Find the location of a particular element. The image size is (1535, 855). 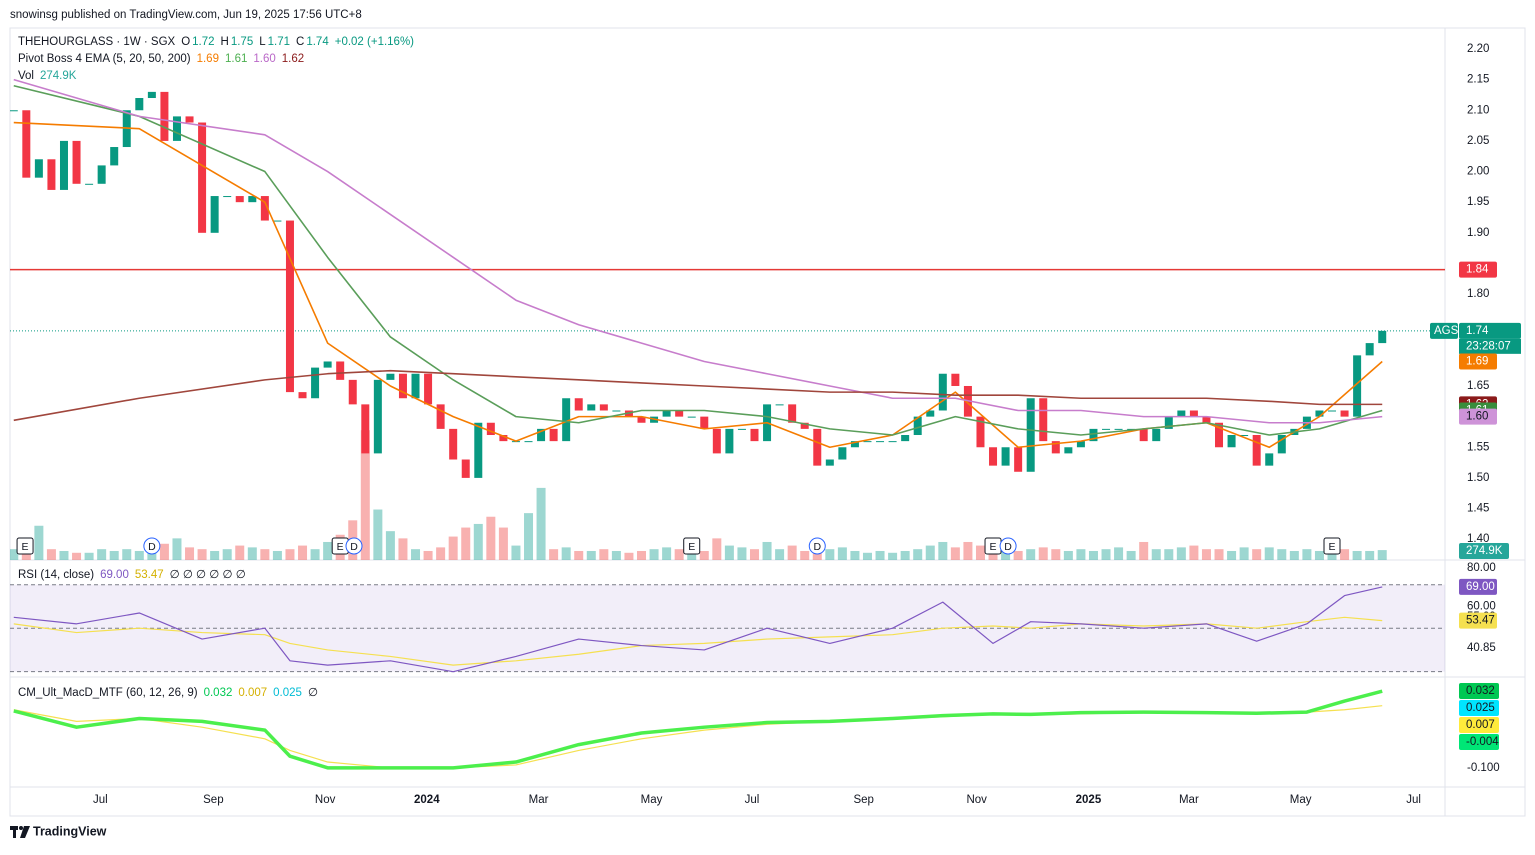

x-tick-label: Sep is located at coordinates (863, 800).